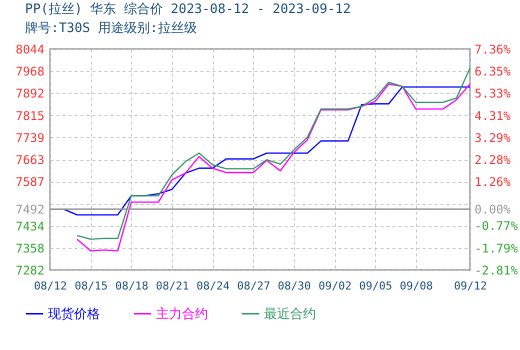  What do you see at coordinates (30, 115) in the screenshot?
I see `y-tick-label: 7815` at bounding box center [30, 115].